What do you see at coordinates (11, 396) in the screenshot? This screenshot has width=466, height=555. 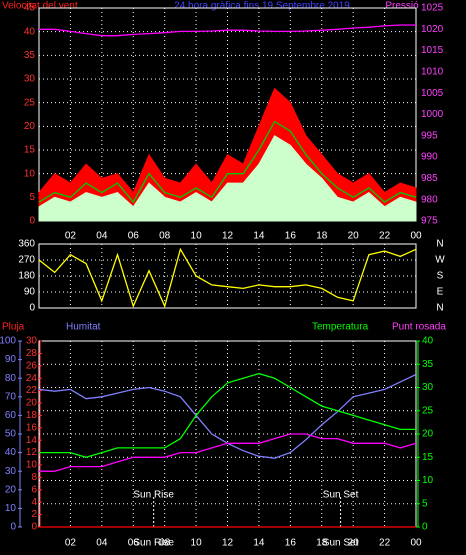 I see `y-tick-label: 70` at bounding box center [11, 396].